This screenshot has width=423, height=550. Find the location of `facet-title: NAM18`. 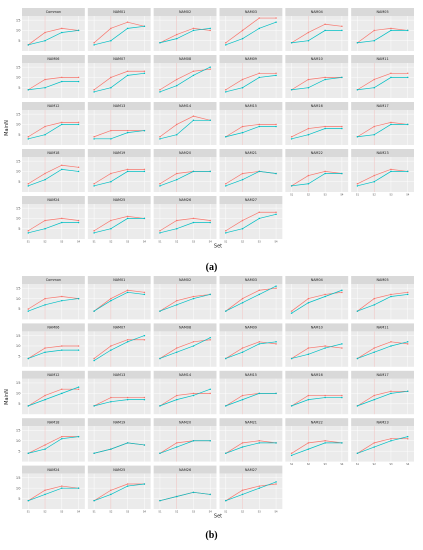

facet-title: NAM18 is located at coordinates (53, 422).